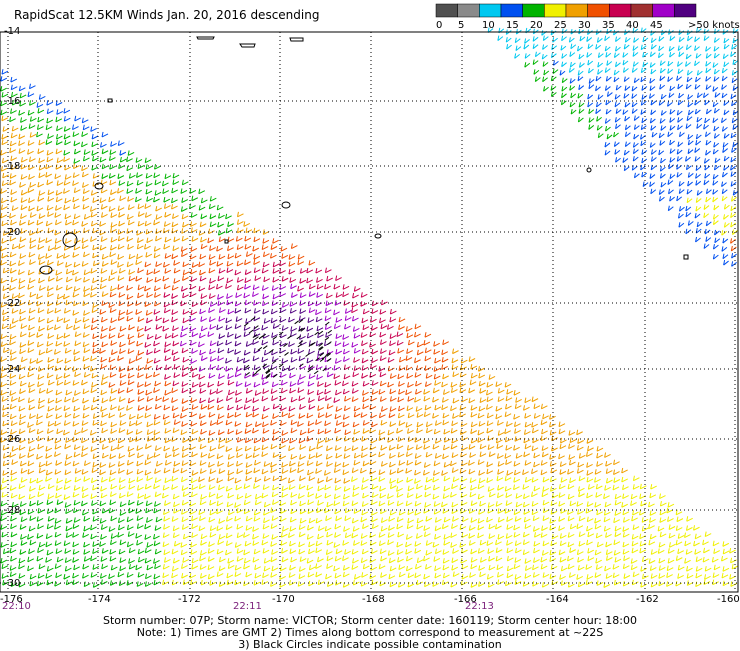 This screenshot has height=651, width=740. I want to click on legend-label: 40, so click(632, 25).